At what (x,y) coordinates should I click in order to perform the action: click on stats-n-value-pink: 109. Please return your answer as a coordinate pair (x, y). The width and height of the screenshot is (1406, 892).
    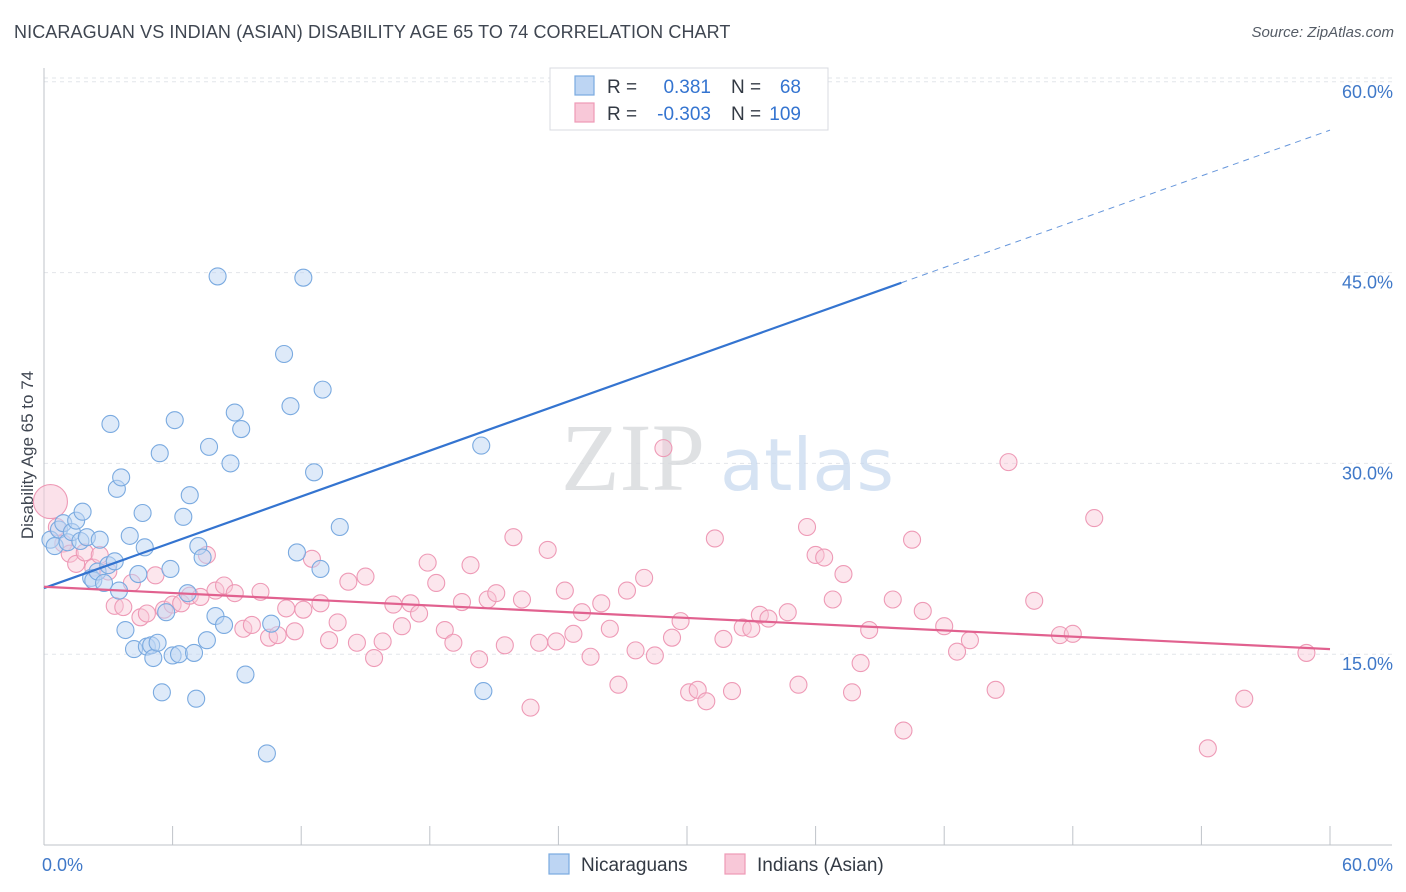
    Looking at the image, I should click on (785, 114).